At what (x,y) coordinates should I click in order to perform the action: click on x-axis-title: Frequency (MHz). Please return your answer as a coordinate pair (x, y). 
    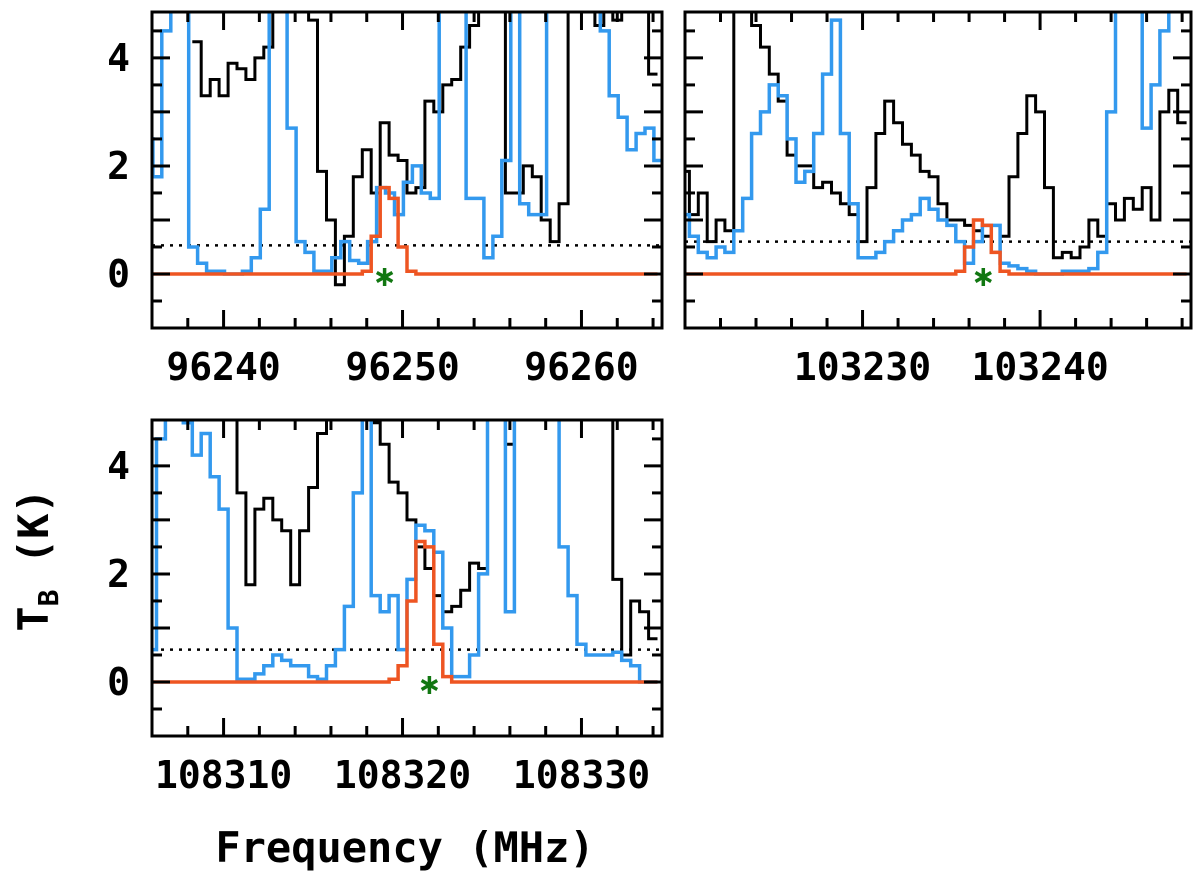
    Looking at the image, I should click on (404, 847).